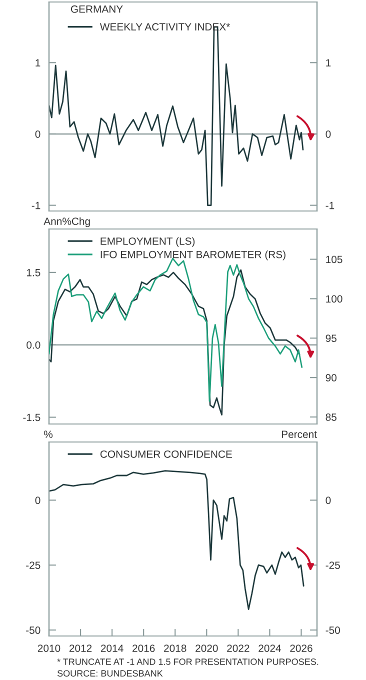 Image resolution: width=366 pixels, height=680 pixels. Describe the element at coordinates (112, 648) in the screenshot. I see `x-tick-label: 2014` at that location.